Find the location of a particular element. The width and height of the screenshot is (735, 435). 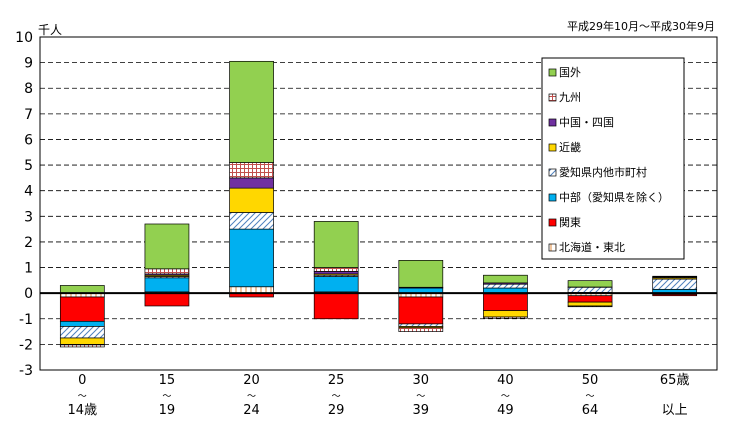

legend-label: 中国・四国 is located at coordinates (586, 122).